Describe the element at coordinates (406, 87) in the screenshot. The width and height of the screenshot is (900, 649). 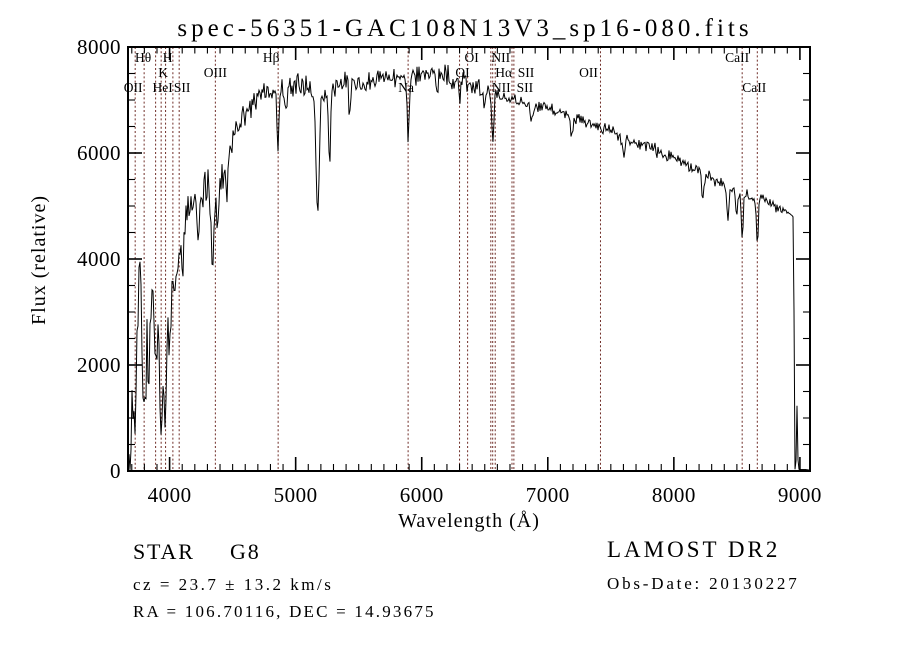
I see `spectral-line-label: Na` at that location.